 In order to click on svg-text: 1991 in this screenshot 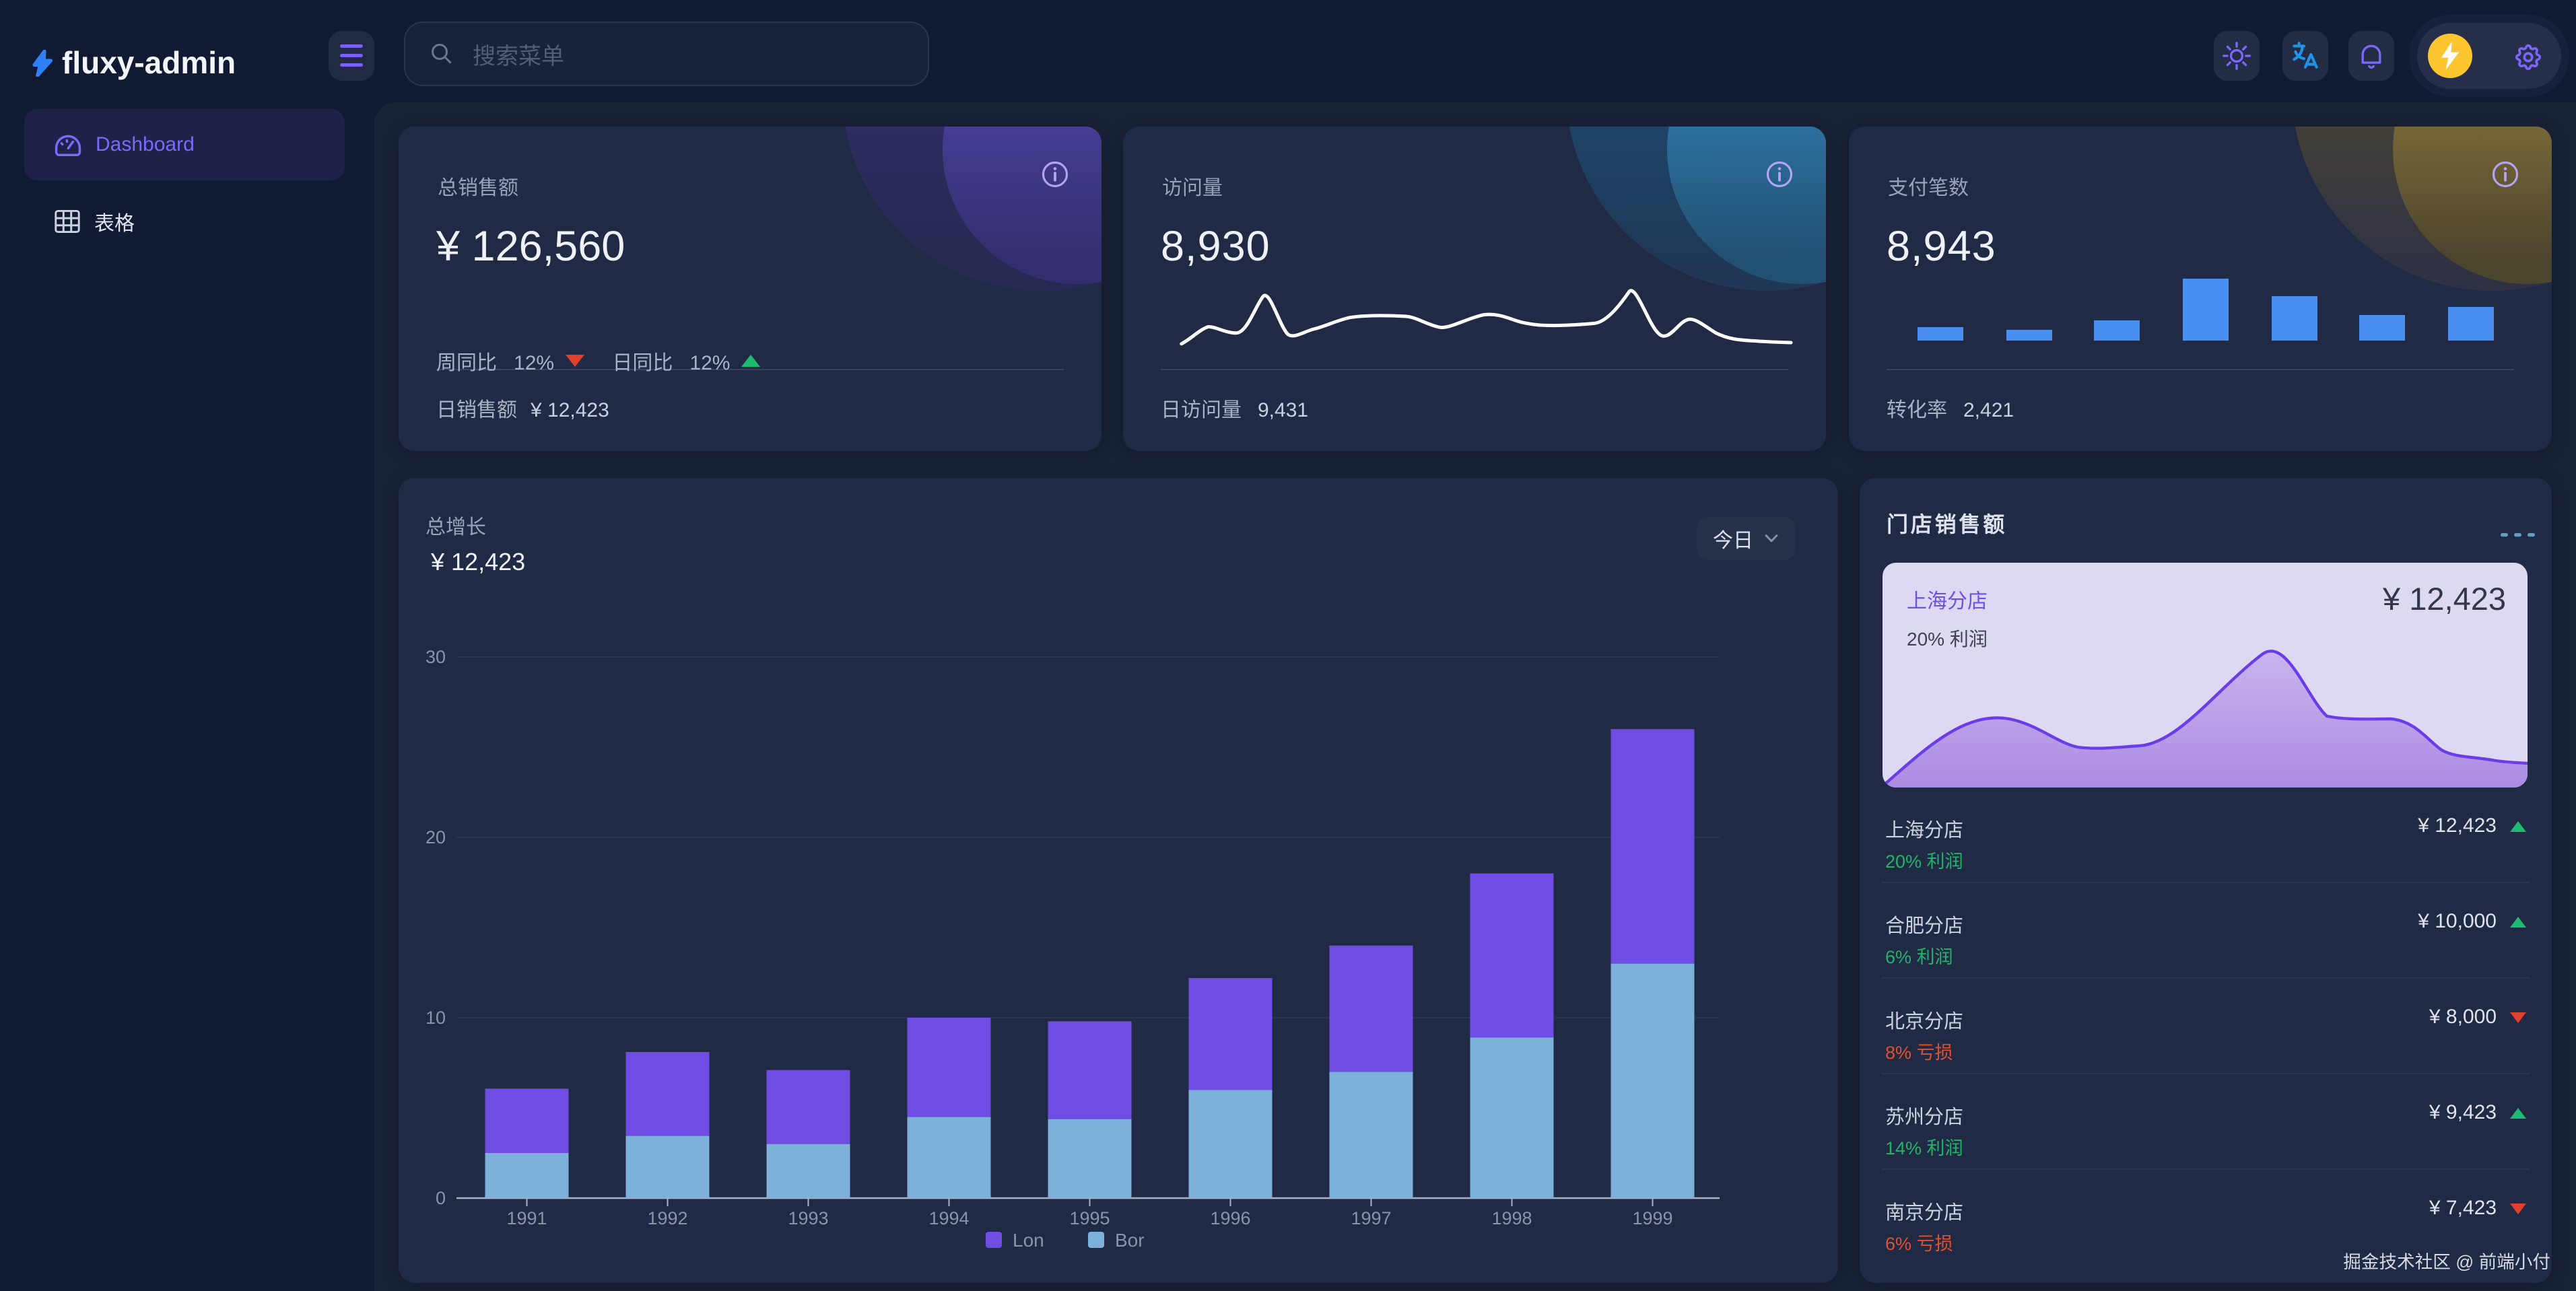, I will do `click(526, 1218)`.